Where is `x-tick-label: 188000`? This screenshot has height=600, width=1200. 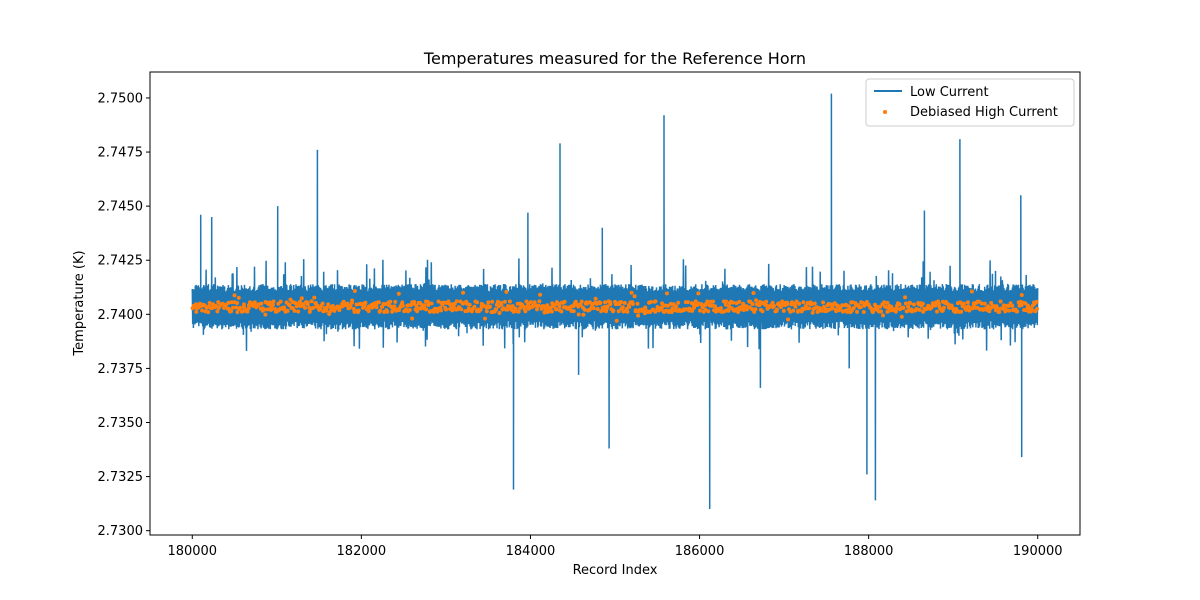
x-tick-label: 188000 is located at coordinates (869, 551).